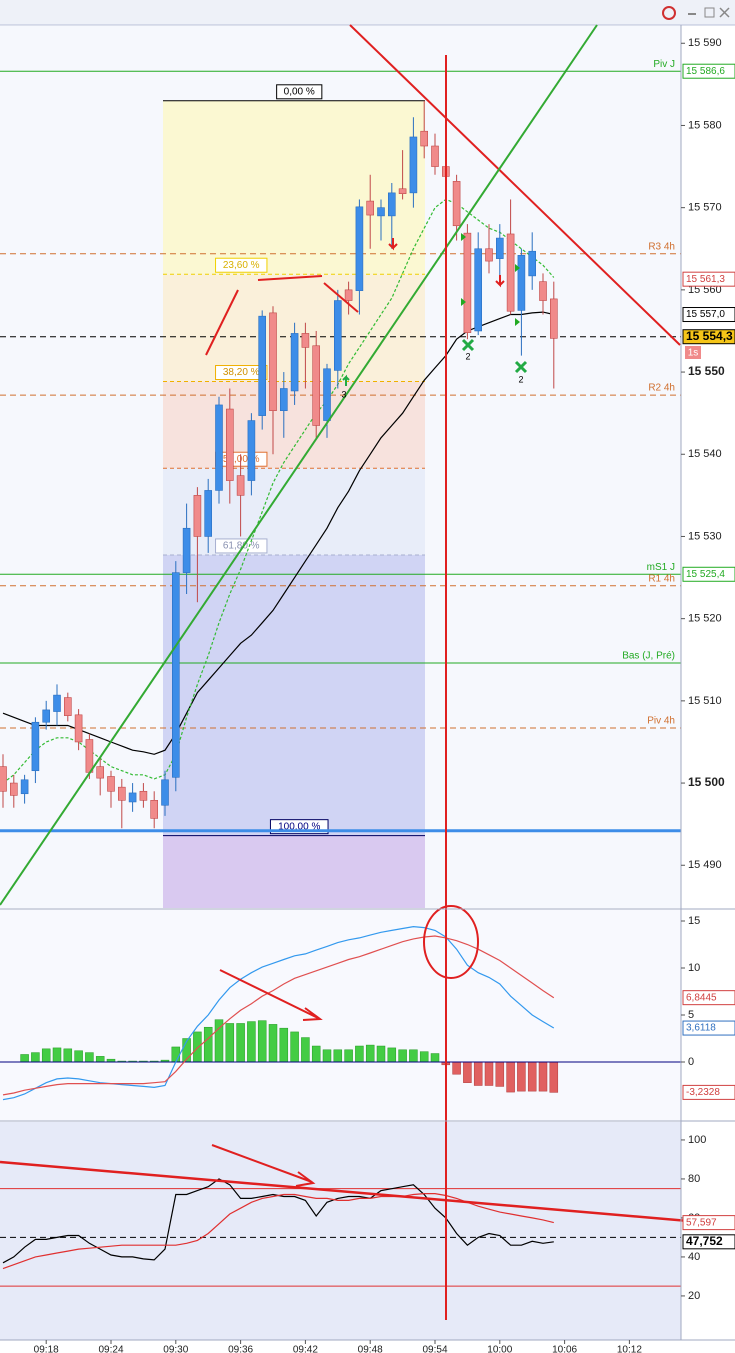 The height and width of the screenshot is (1353, 735). What do you see at coordinates (520, 379) in the screenshot?
I see `marker-label: 2` at bounding box center [520, 379].